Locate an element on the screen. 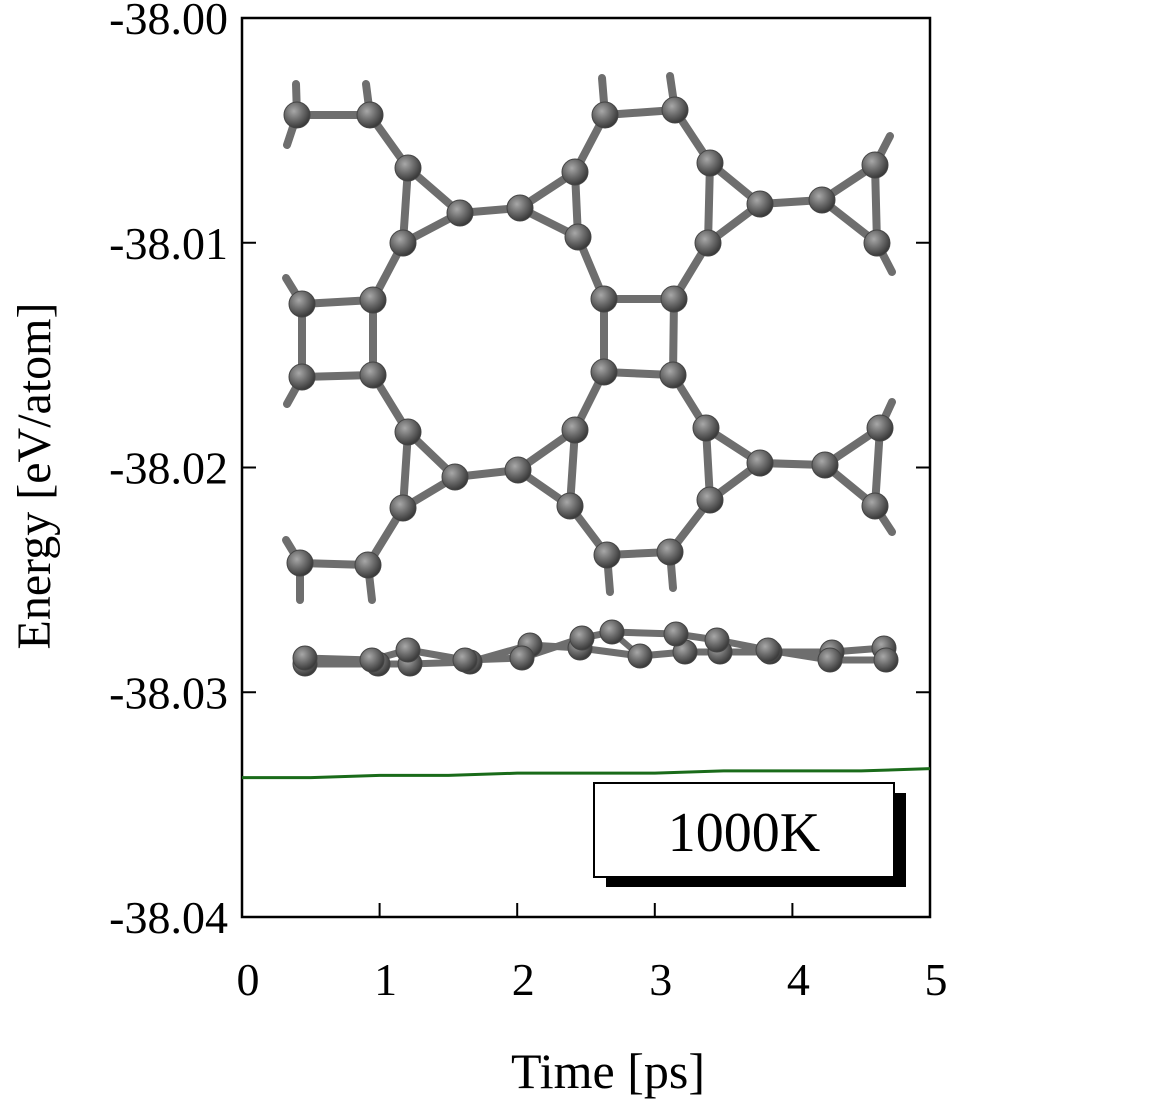 This screenshot has width=1162, height=1118. y-tick-label: -38.04 is located at coordinates (168, 917).